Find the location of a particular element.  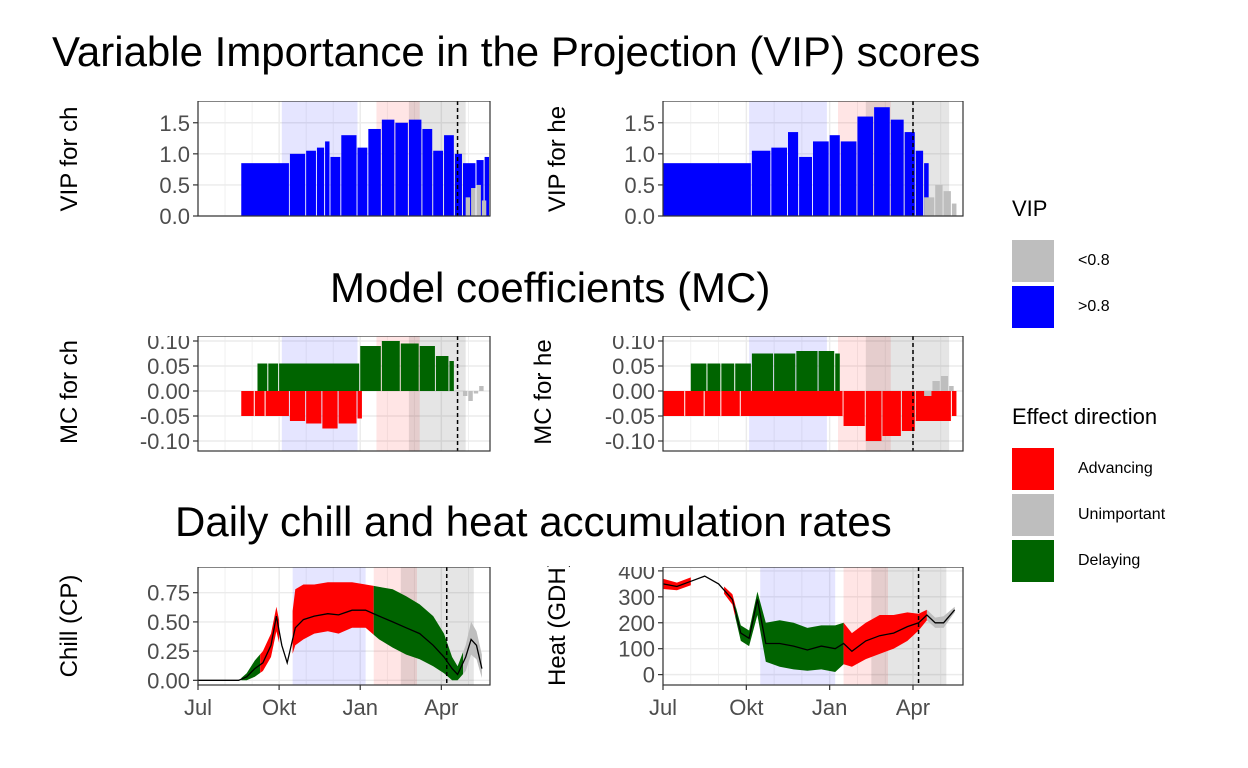

legend-item-high-vip: >0.8 is located at coordinates (1061, 307).